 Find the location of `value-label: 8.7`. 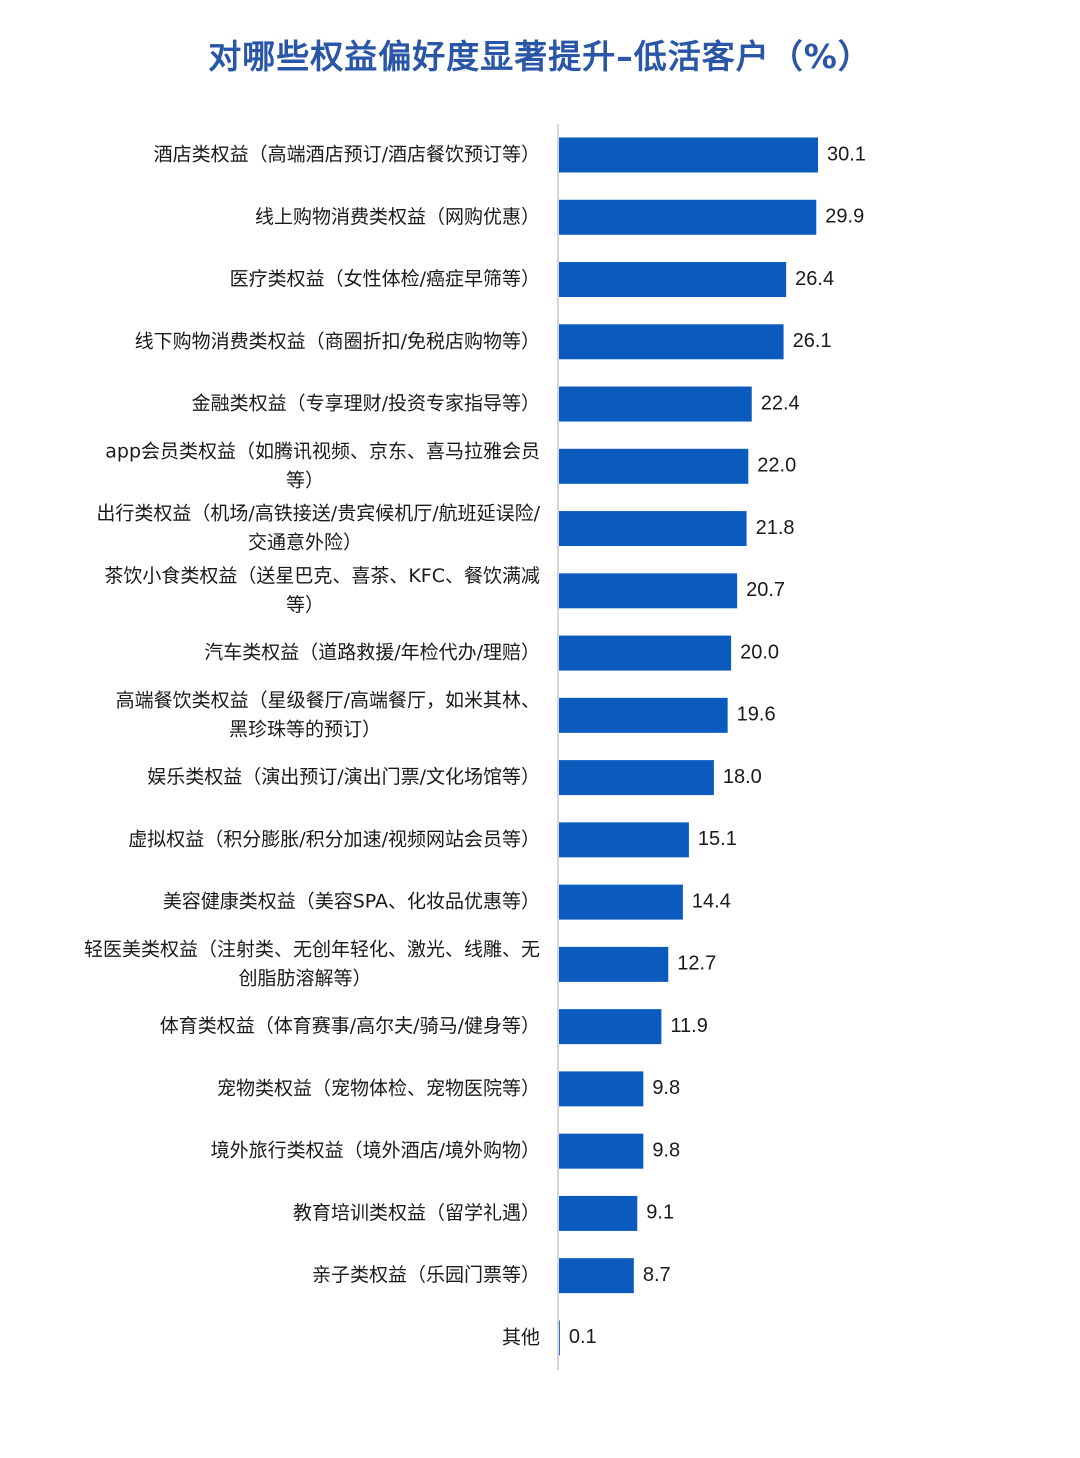

value-label: 8.7 is located at coordinates (657, 1275).